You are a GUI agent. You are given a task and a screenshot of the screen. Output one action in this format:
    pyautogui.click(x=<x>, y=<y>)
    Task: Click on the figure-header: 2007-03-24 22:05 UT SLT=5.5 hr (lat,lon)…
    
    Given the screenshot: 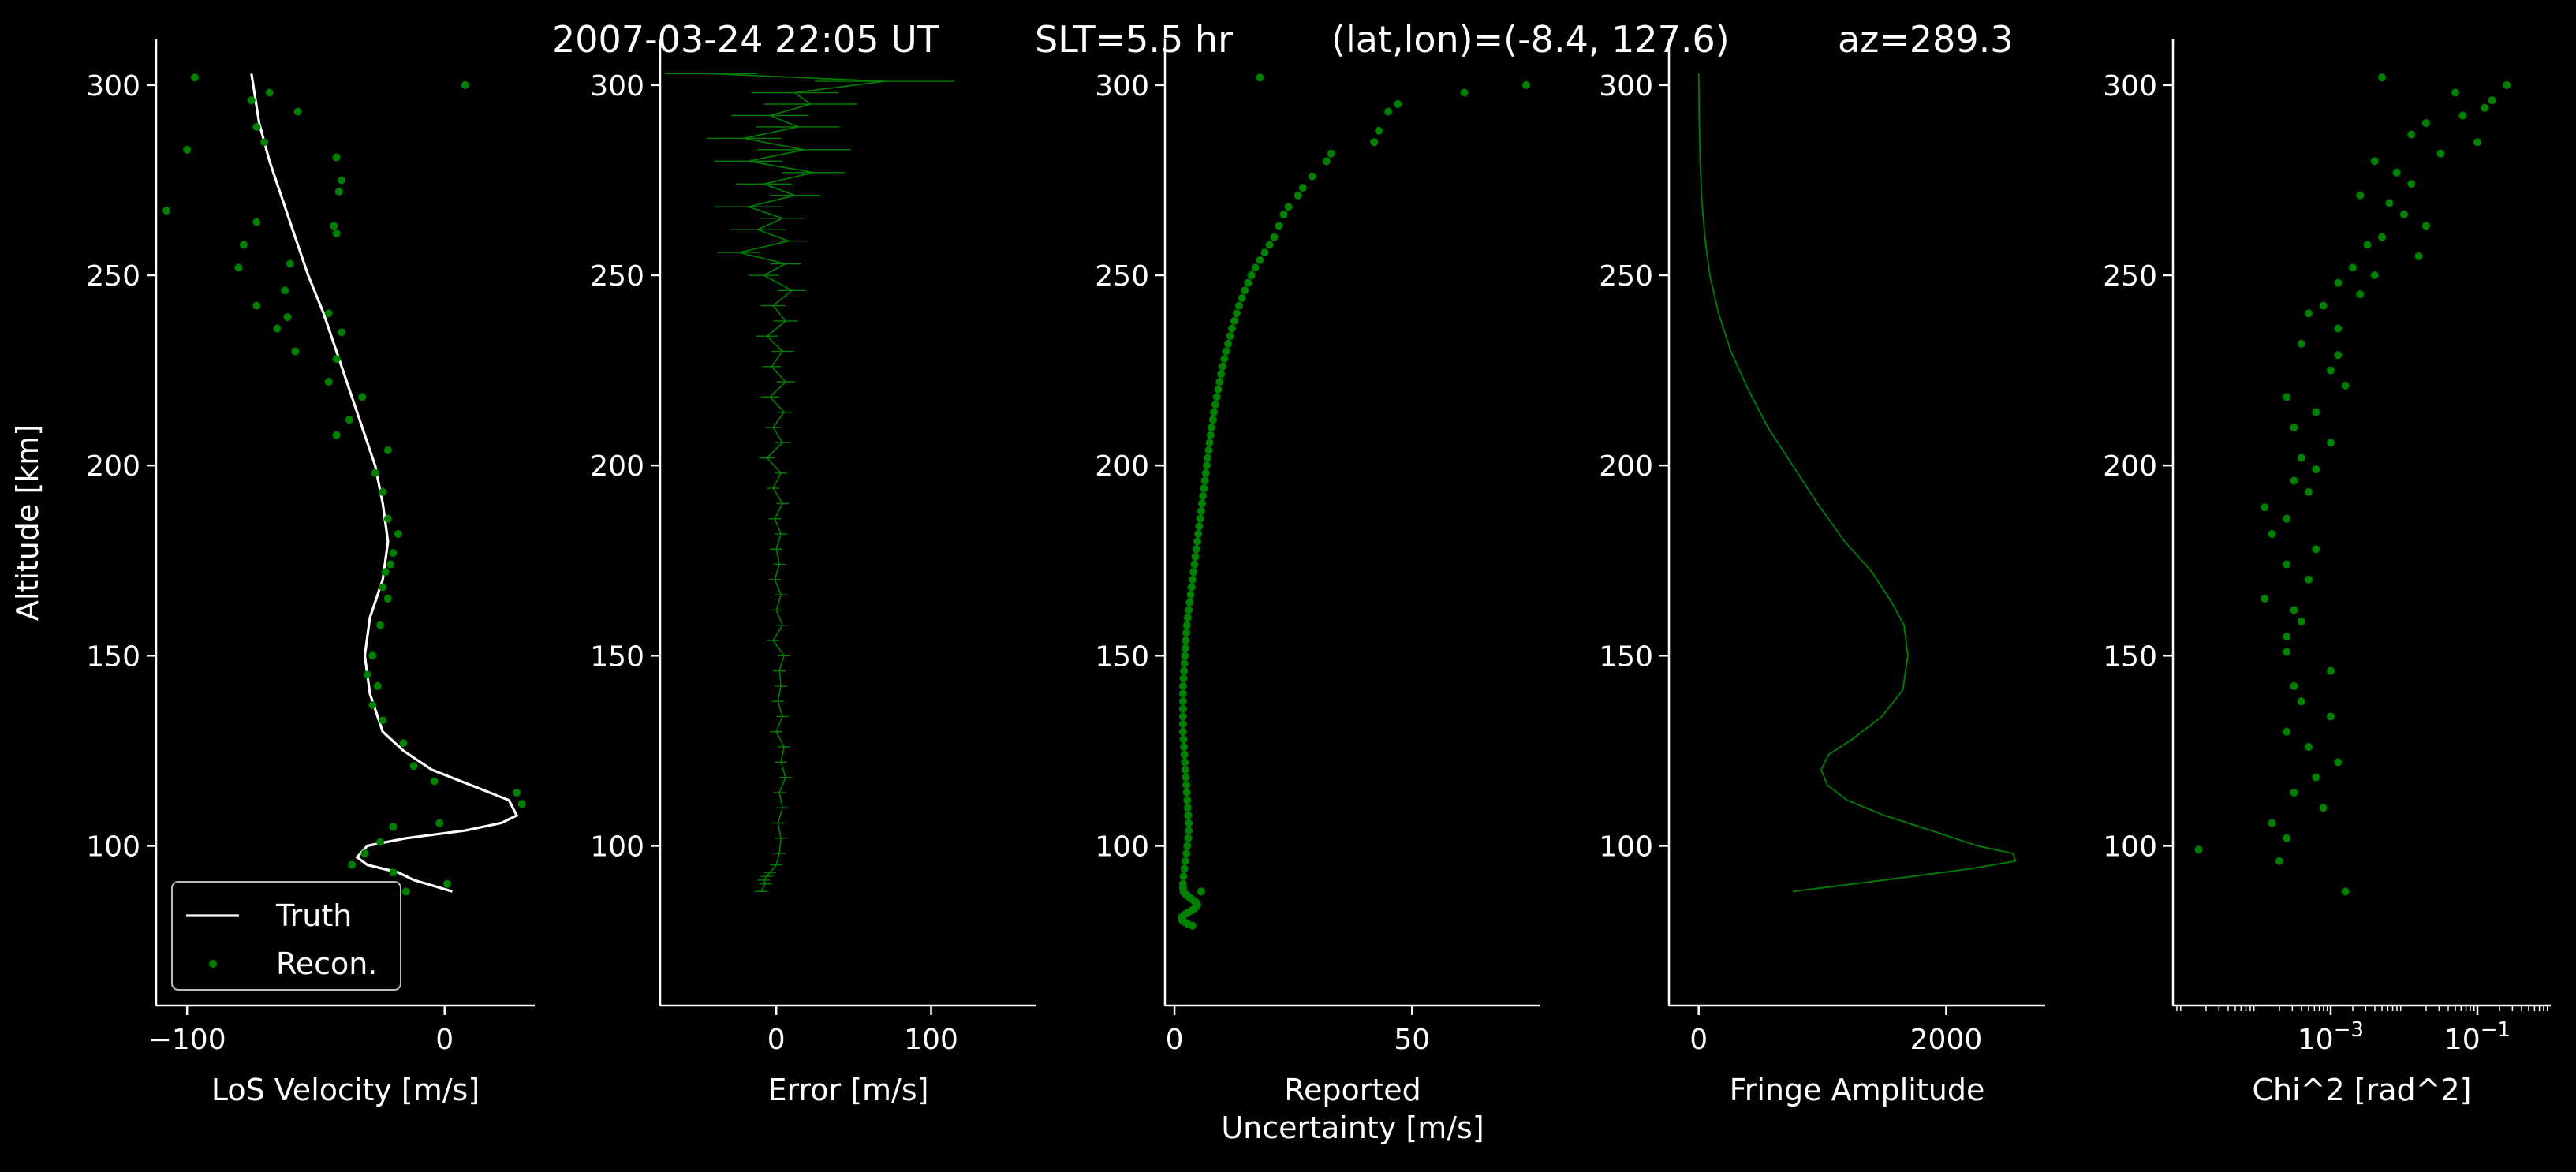 What is the action you would take?
    pyautogui.click(x=1283, y=39)
    